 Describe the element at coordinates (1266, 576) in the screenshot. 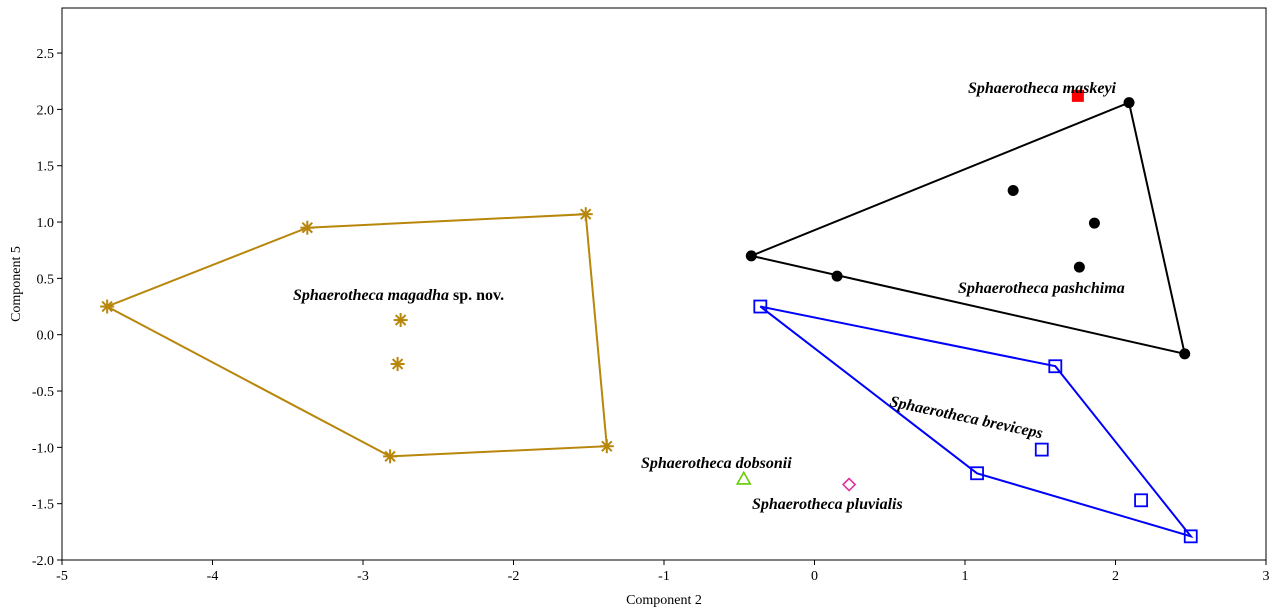

I see `x-tick-label: 3` at that location.